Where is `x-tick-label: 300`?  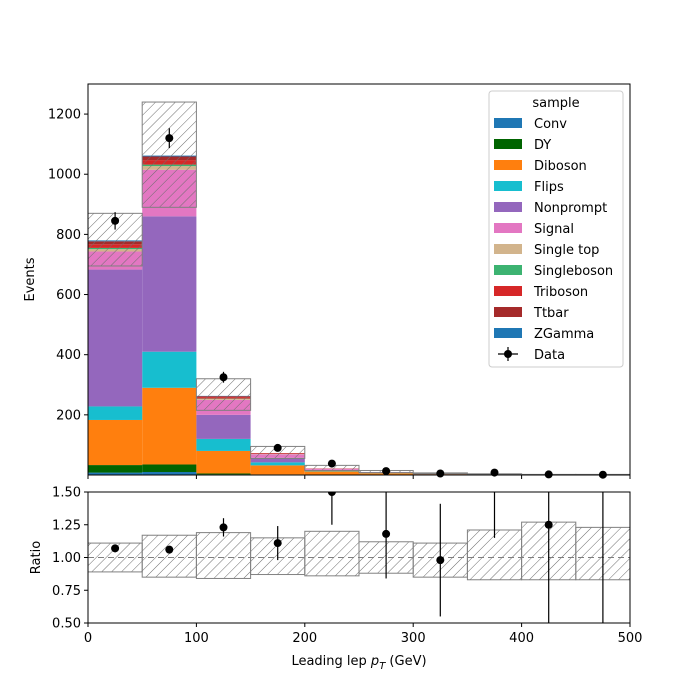
x-tick-label: 300 is located at coordinates (413, 638).